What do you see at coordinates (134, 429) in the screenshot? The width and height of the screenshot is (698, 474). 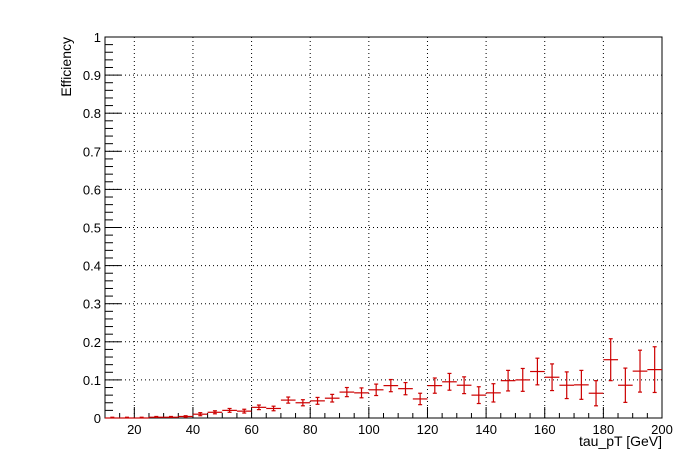 I see `x-tick-label: 20` at bounding box center [134, 429].